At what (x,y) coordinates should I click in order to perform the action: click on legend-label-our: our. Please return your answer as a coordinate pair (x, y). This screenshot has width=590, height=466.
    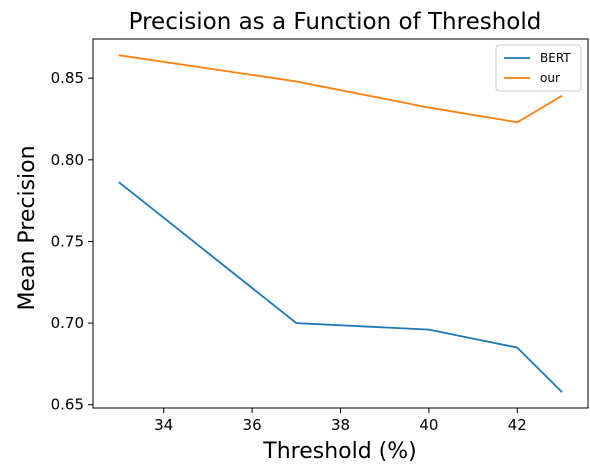
    Looking at the image, I should click on (550, 78).